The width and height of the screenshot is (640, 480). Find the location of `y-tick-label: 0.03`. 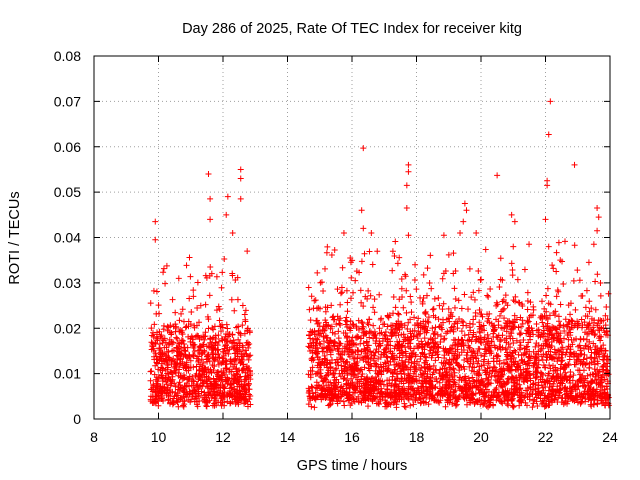

y-tick-label: 0.03 is located at coordinates (67, 283).